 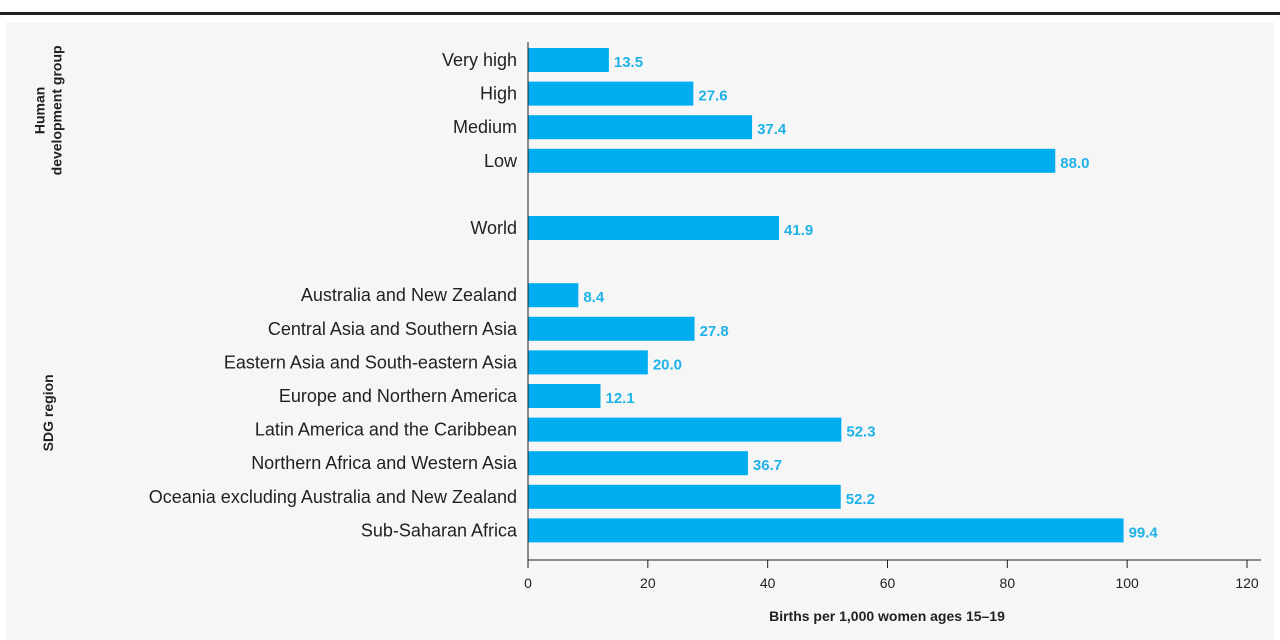 I want to click on category-label: High, so click(x=498, y=94).